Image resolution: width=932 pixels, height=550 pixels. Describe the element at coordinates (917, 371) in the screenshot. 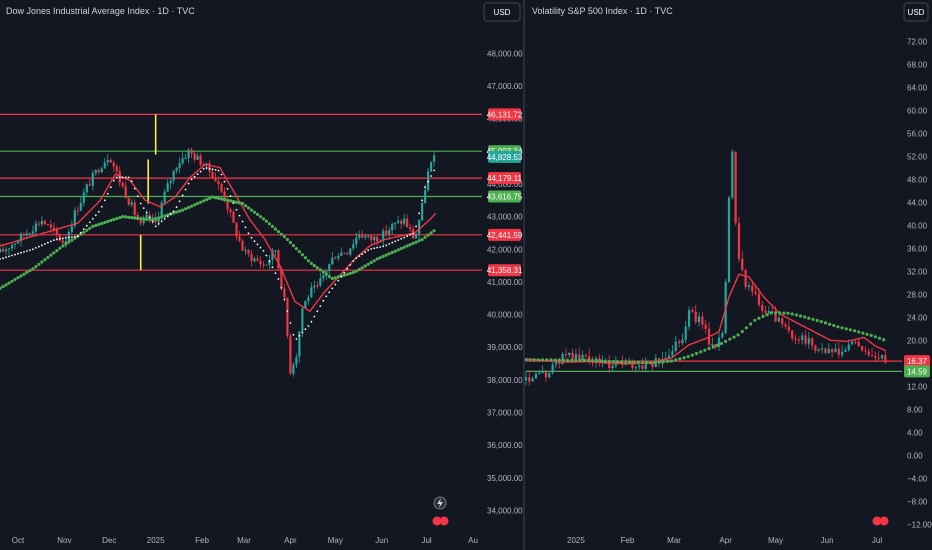

I see `price-label-box` at that location.